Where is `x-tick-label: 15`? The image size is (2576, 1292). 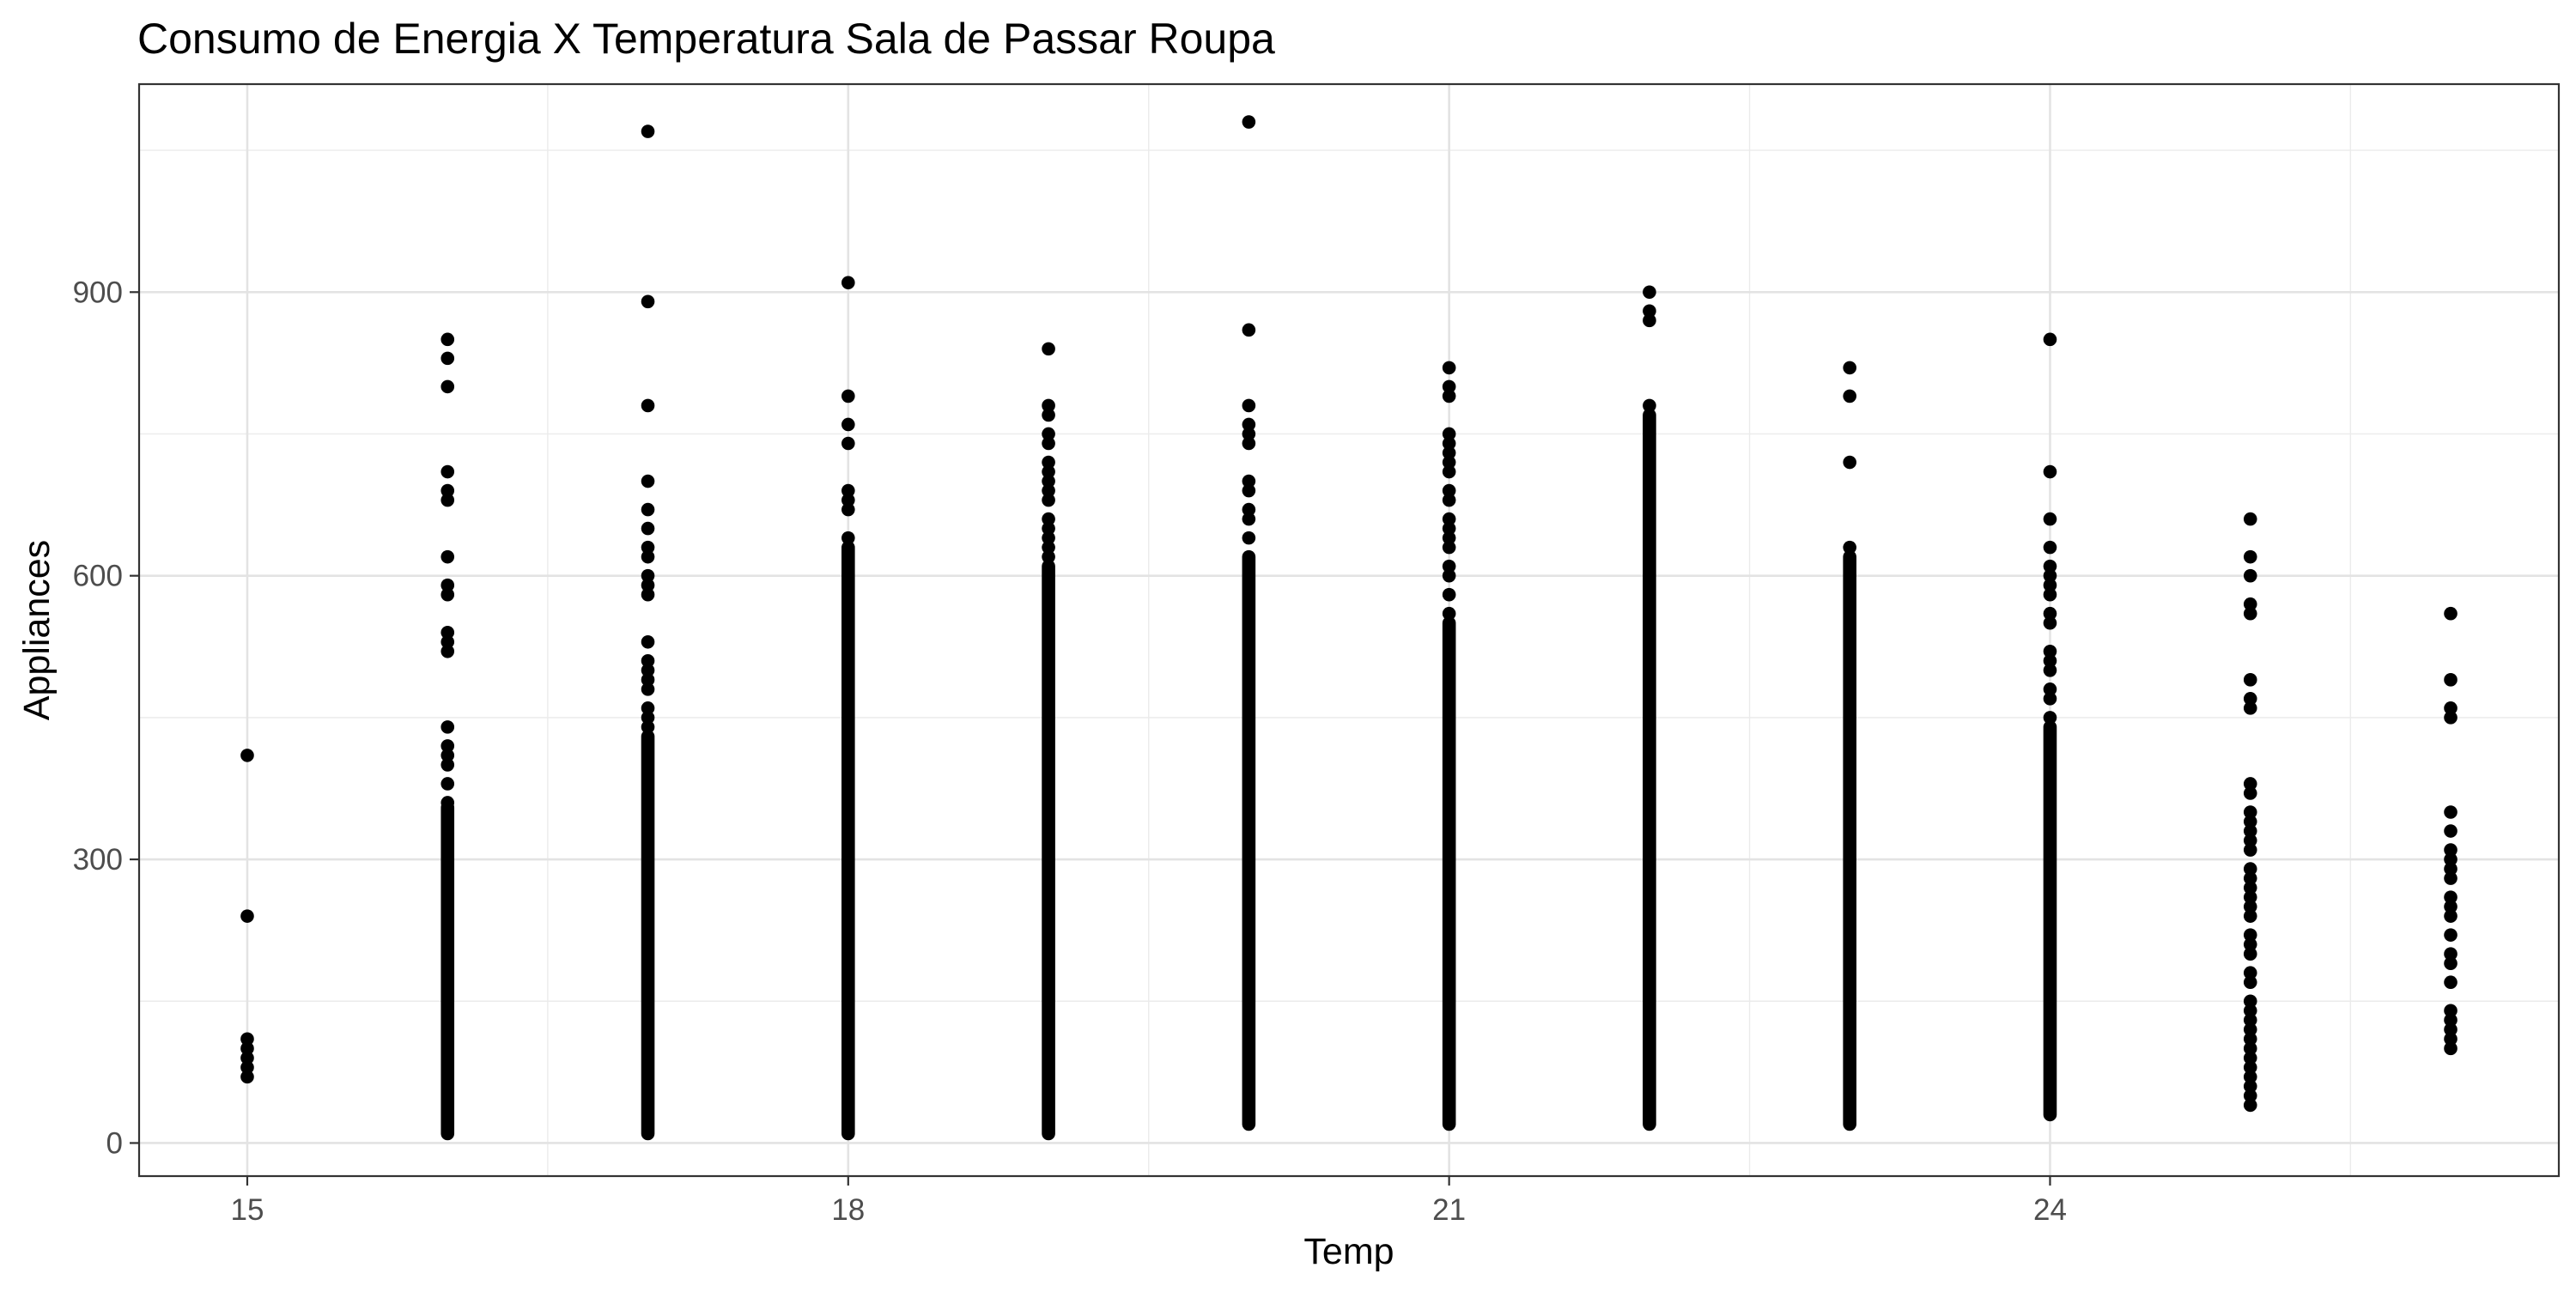
x-tick-label: 15 is located at coordinates (248, 1210).